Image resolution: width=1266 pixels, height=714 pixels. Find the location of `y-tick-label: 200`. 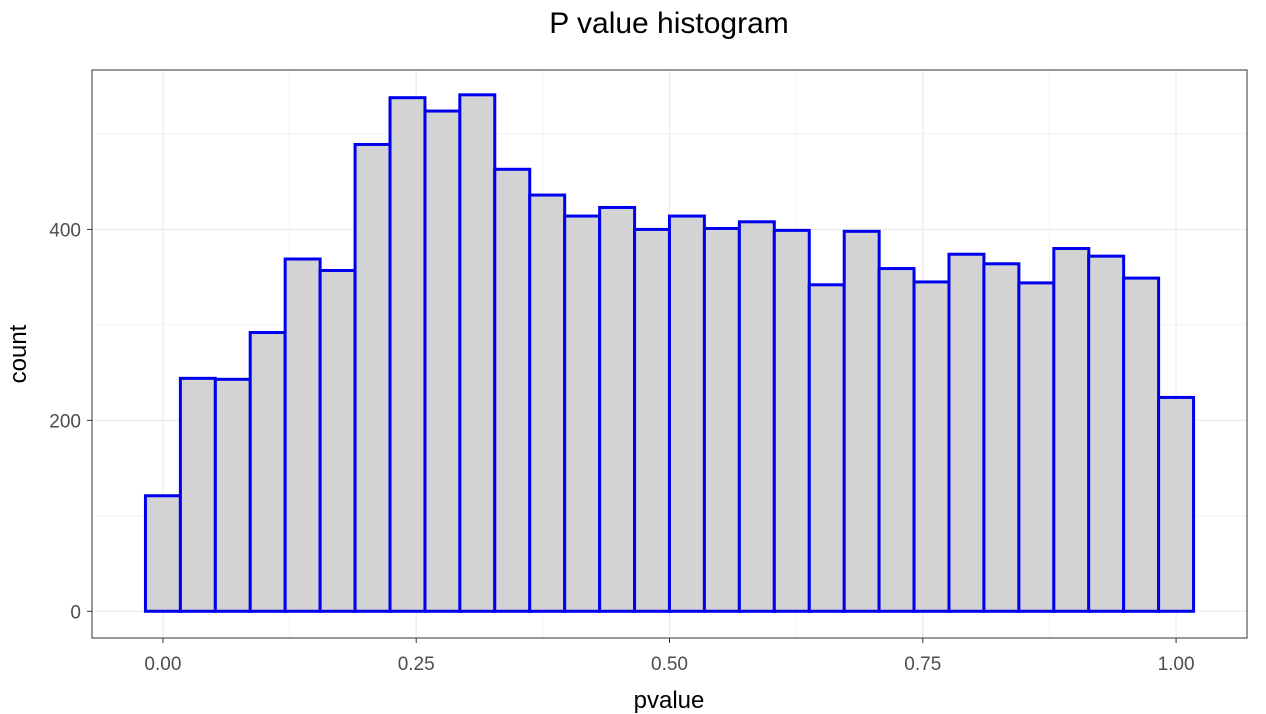

y-tick-label: 200 is located at coordinates (65, 421).